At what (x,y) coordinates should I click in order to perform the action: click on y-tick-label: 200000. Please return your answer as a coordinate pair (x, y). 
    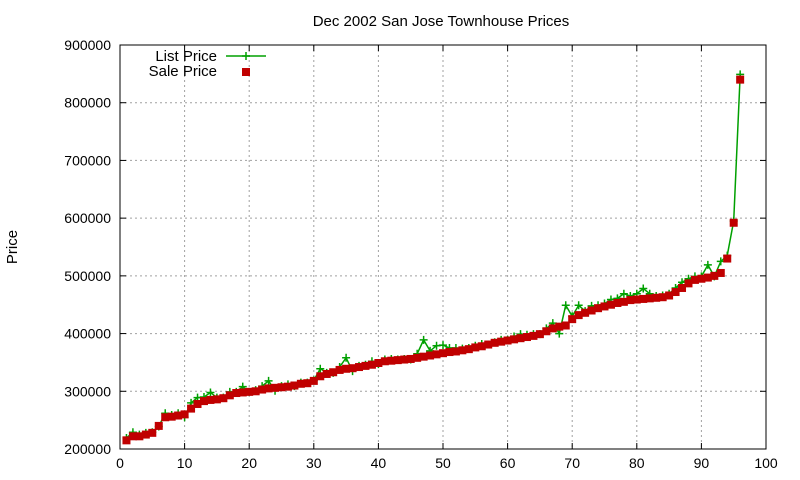
    Looking at the image, I should click on (87, 449).